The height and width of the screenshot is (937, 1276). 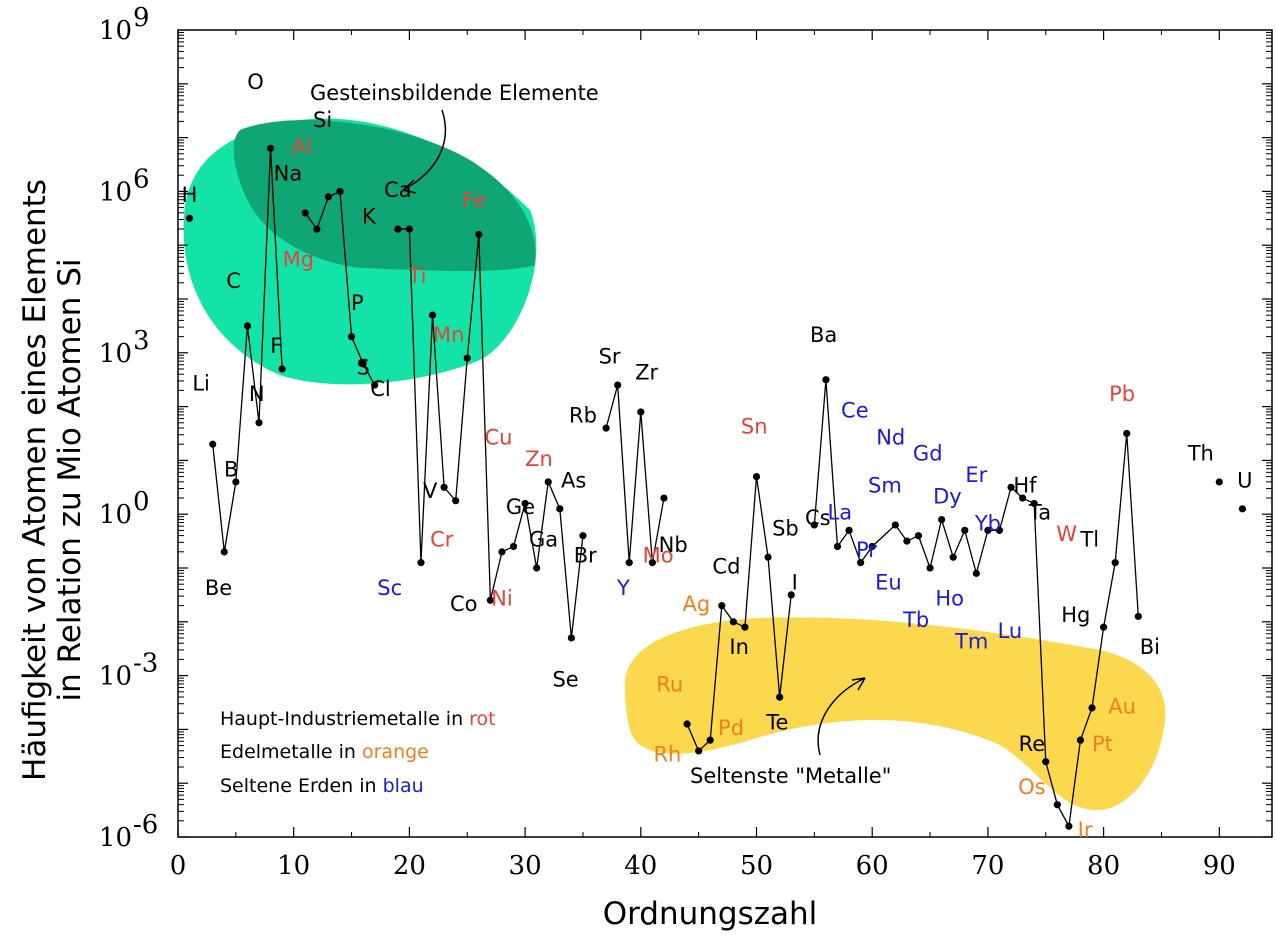 I want to click on element-label: La, so click(x=840, y=513).